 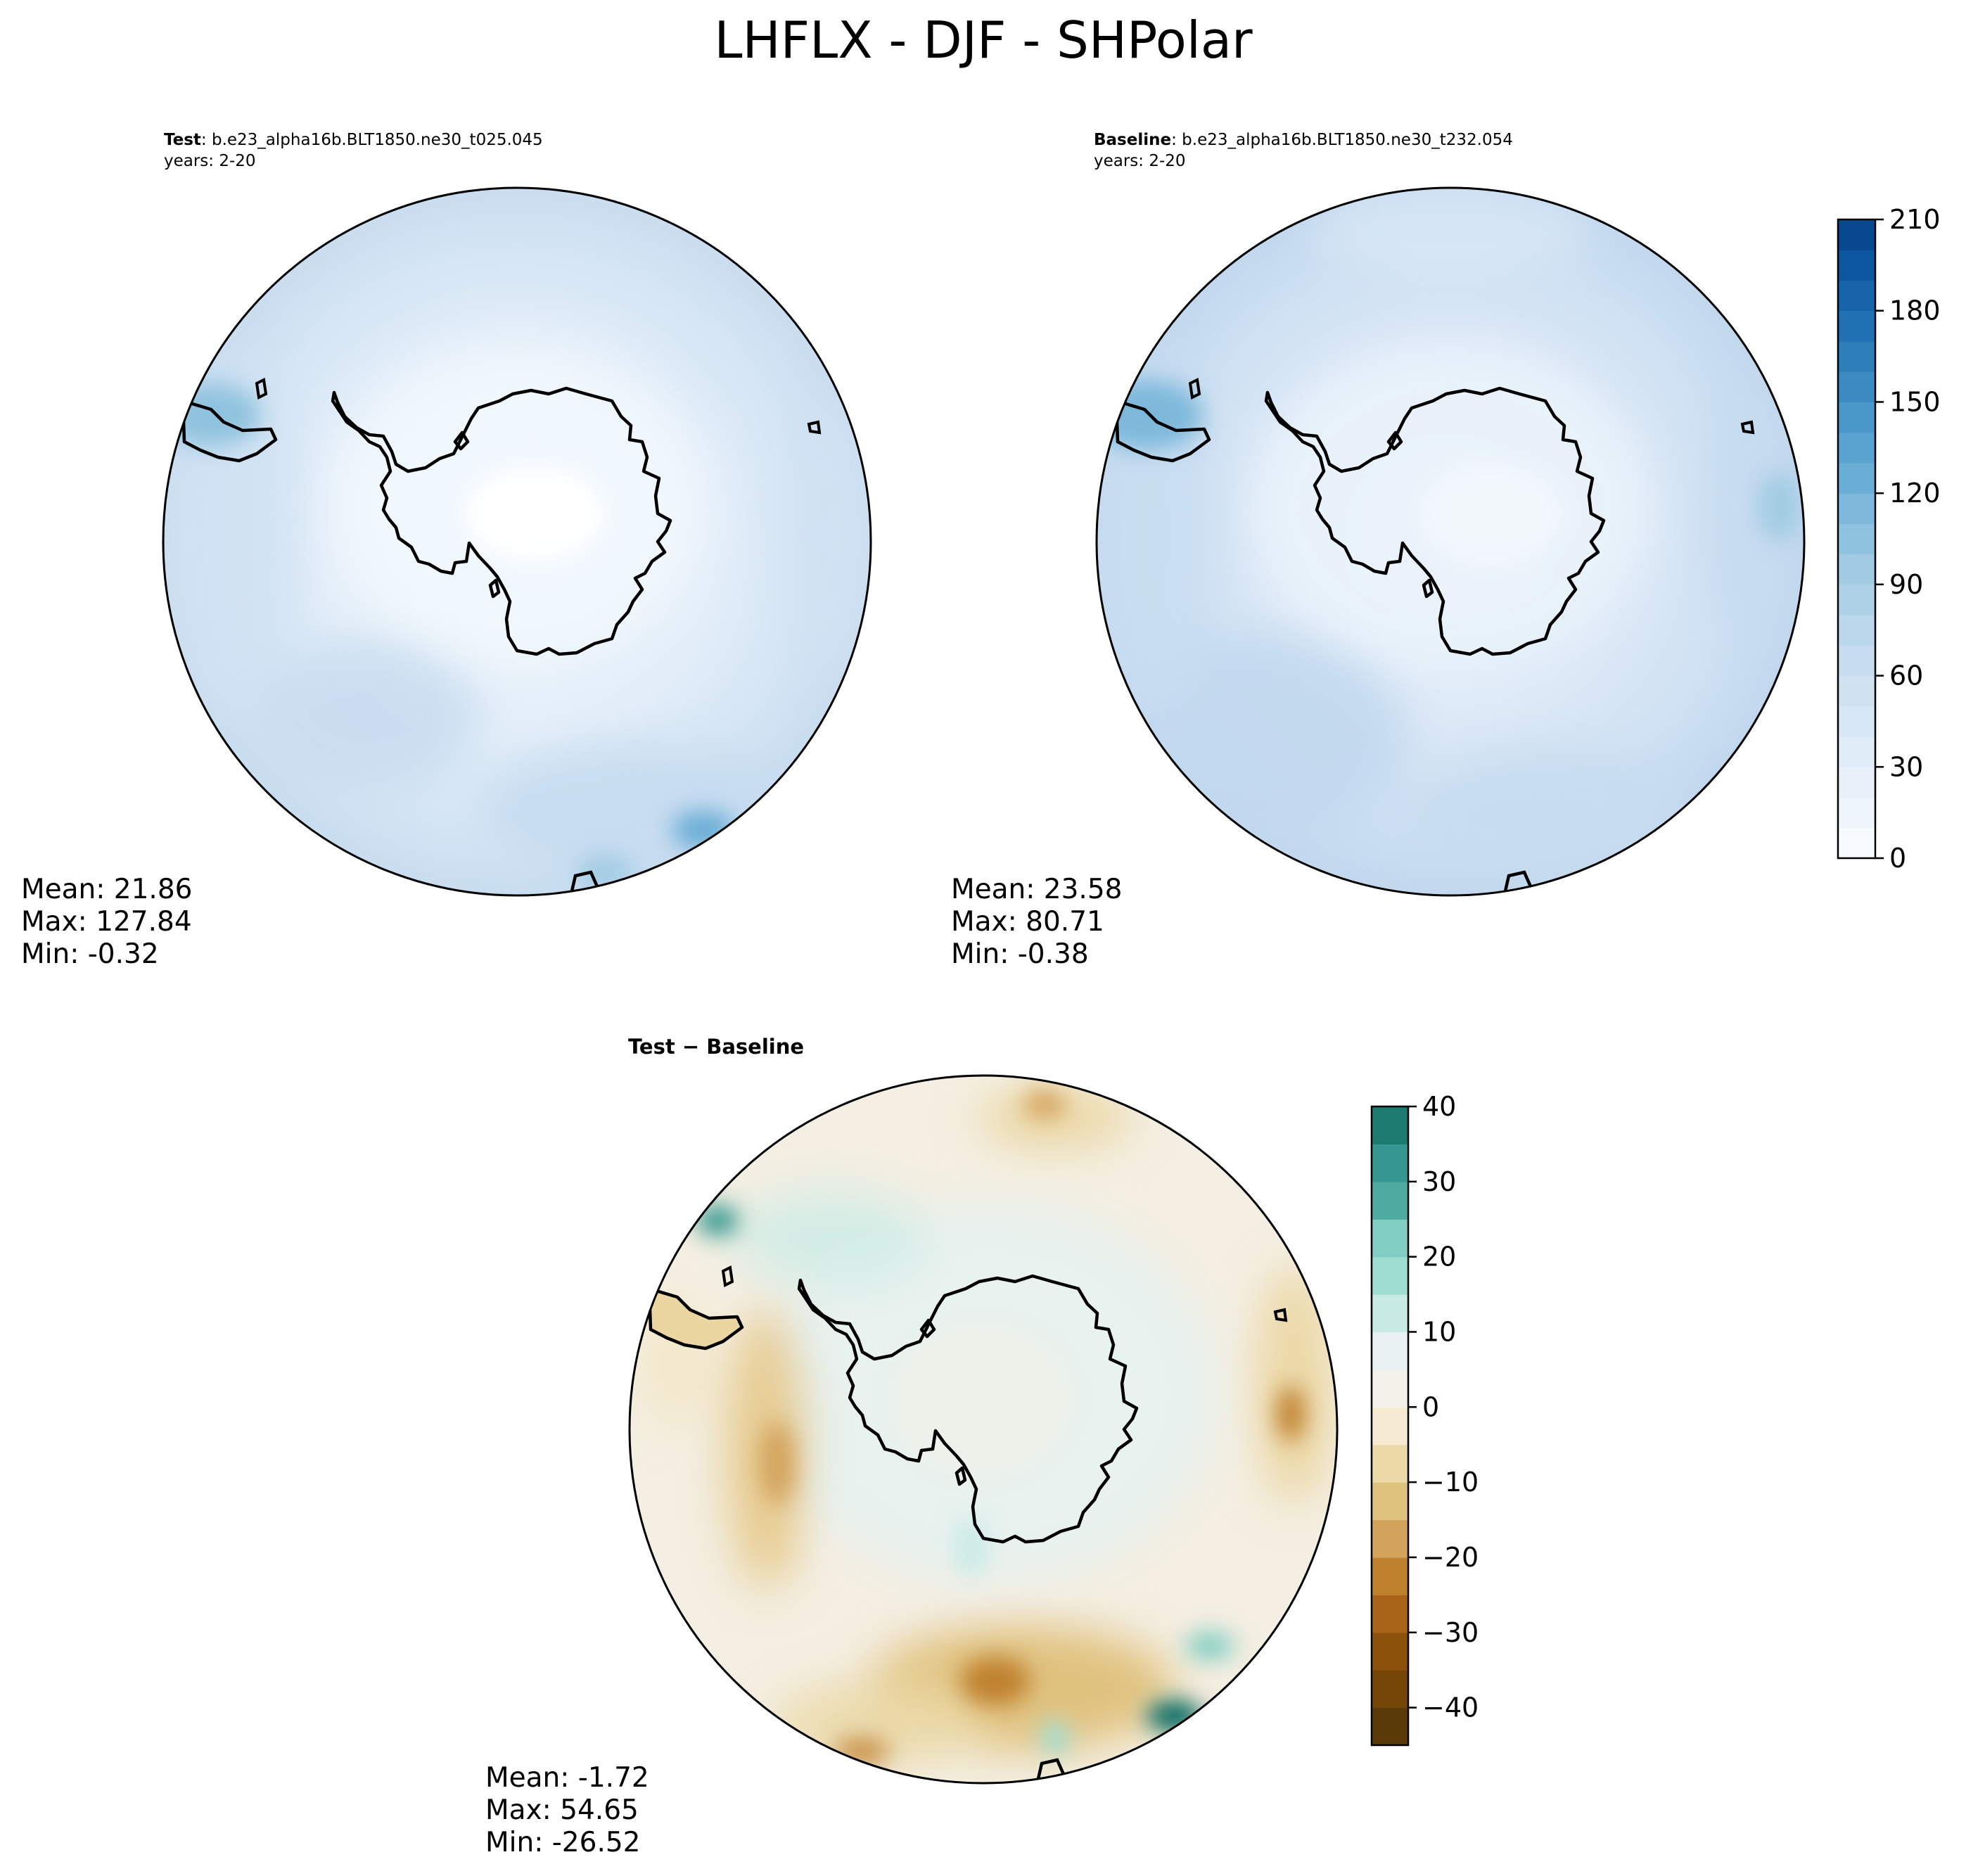 I want to click on baseline-map-boundary, so click(x=1450, y=541).